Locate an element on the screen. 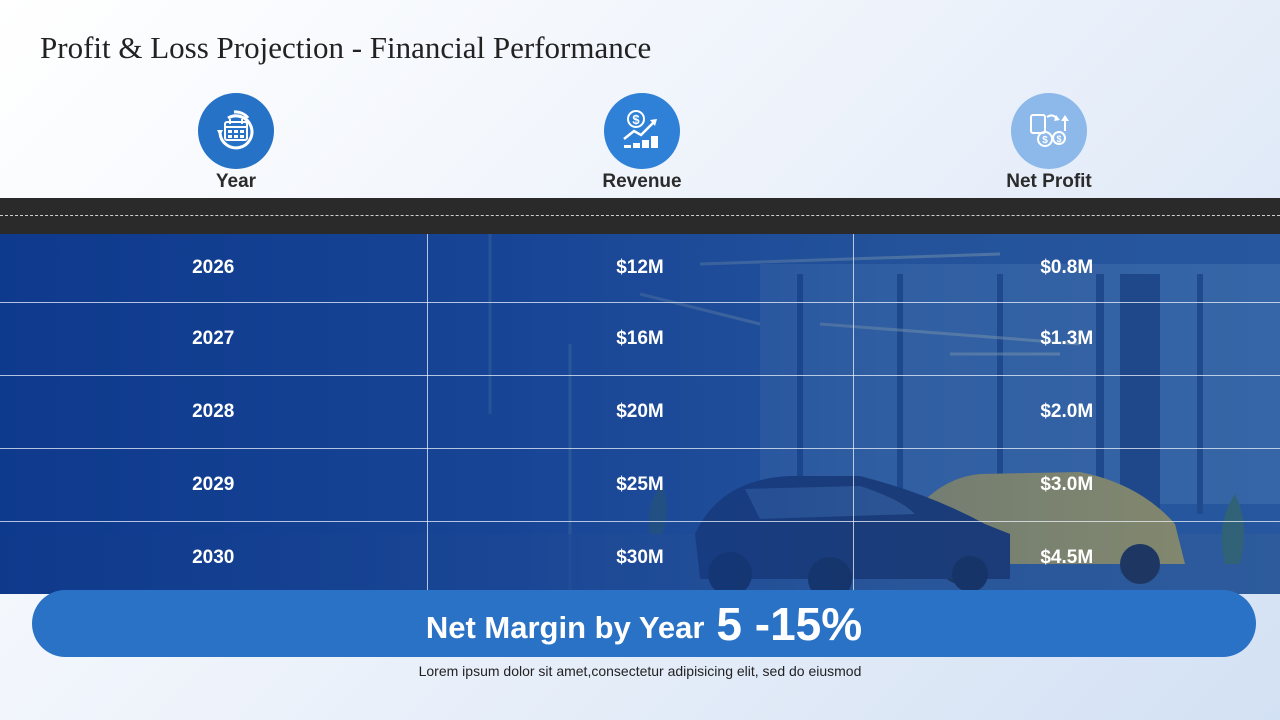  header-revenue: $ Revenue is located at coordinates (642, 143).